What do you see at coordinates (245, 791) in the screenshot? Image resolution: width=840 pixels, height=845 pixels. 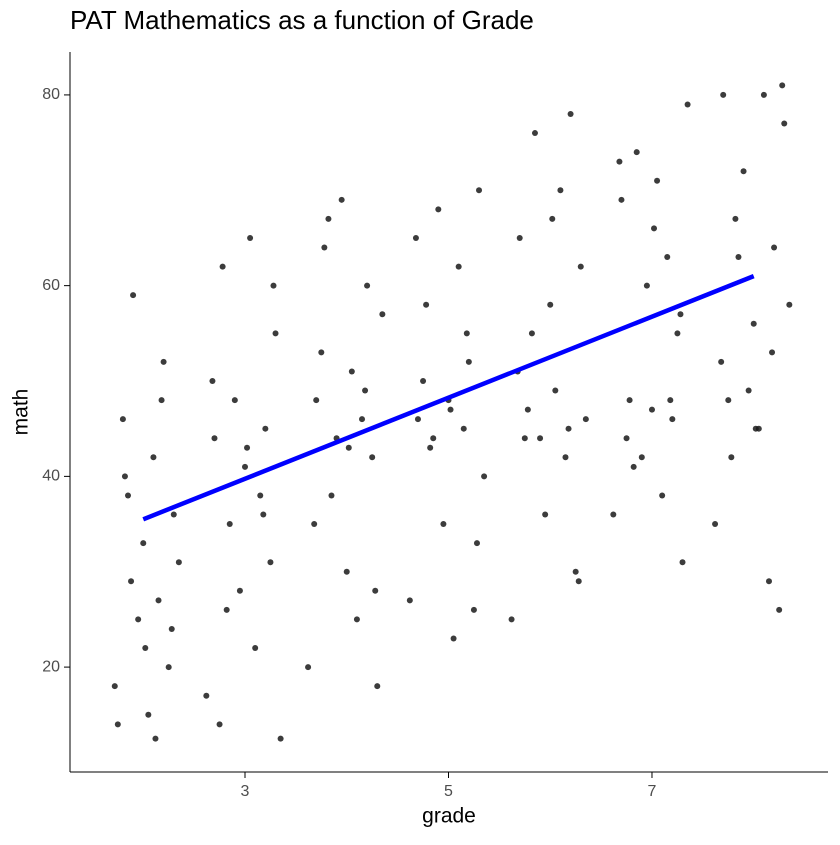 I see `x-tick-label: 3` at bounding box center [245, 791].